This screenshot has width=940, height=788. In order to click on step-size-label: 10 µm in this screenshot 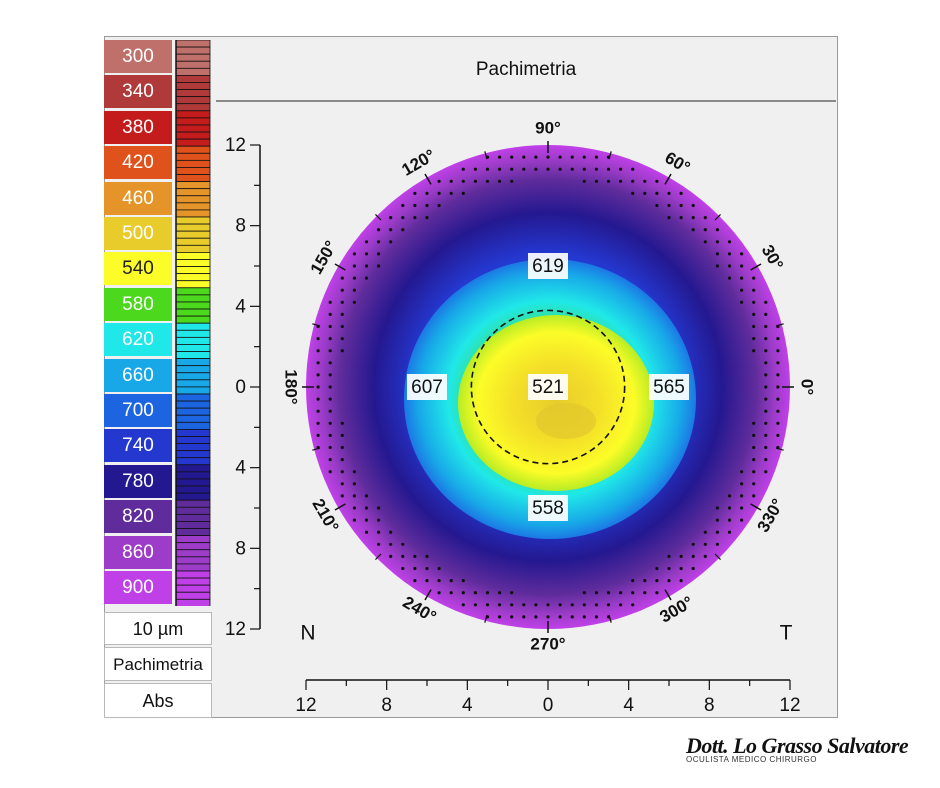, I will do `click(158, 628)`.